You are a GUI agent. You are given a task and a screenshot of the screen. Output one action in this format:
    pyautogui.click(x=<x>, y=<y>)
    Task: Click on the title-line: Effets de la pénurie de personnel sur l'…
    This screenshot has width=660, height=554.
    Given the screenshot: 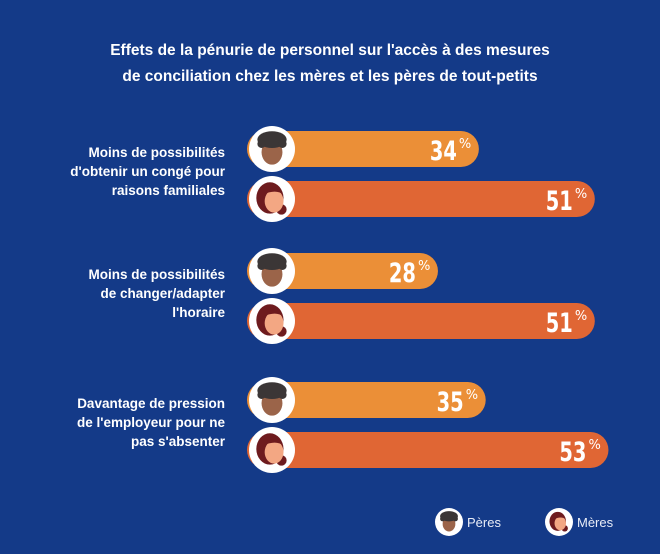 What is the action you would take?
    pyautogui.click(x=330, y=50)
    